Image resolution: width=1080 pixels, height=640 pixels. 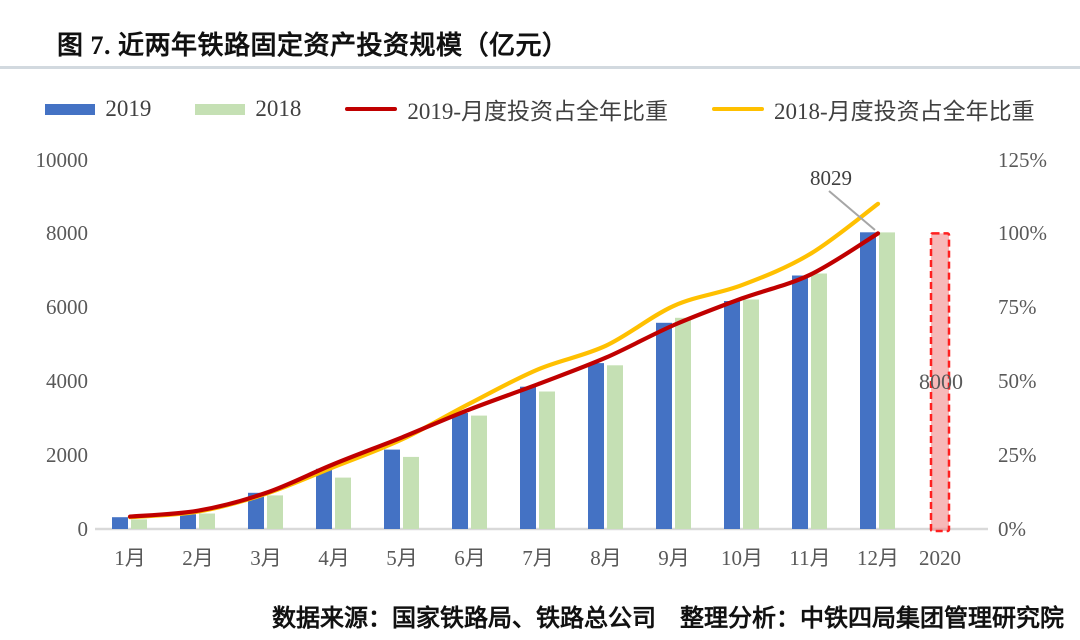 What do you see at coordinates (852, 210) in the screenshot?
I see `peak-callout-leader-line` at bounding box center [852, 210].